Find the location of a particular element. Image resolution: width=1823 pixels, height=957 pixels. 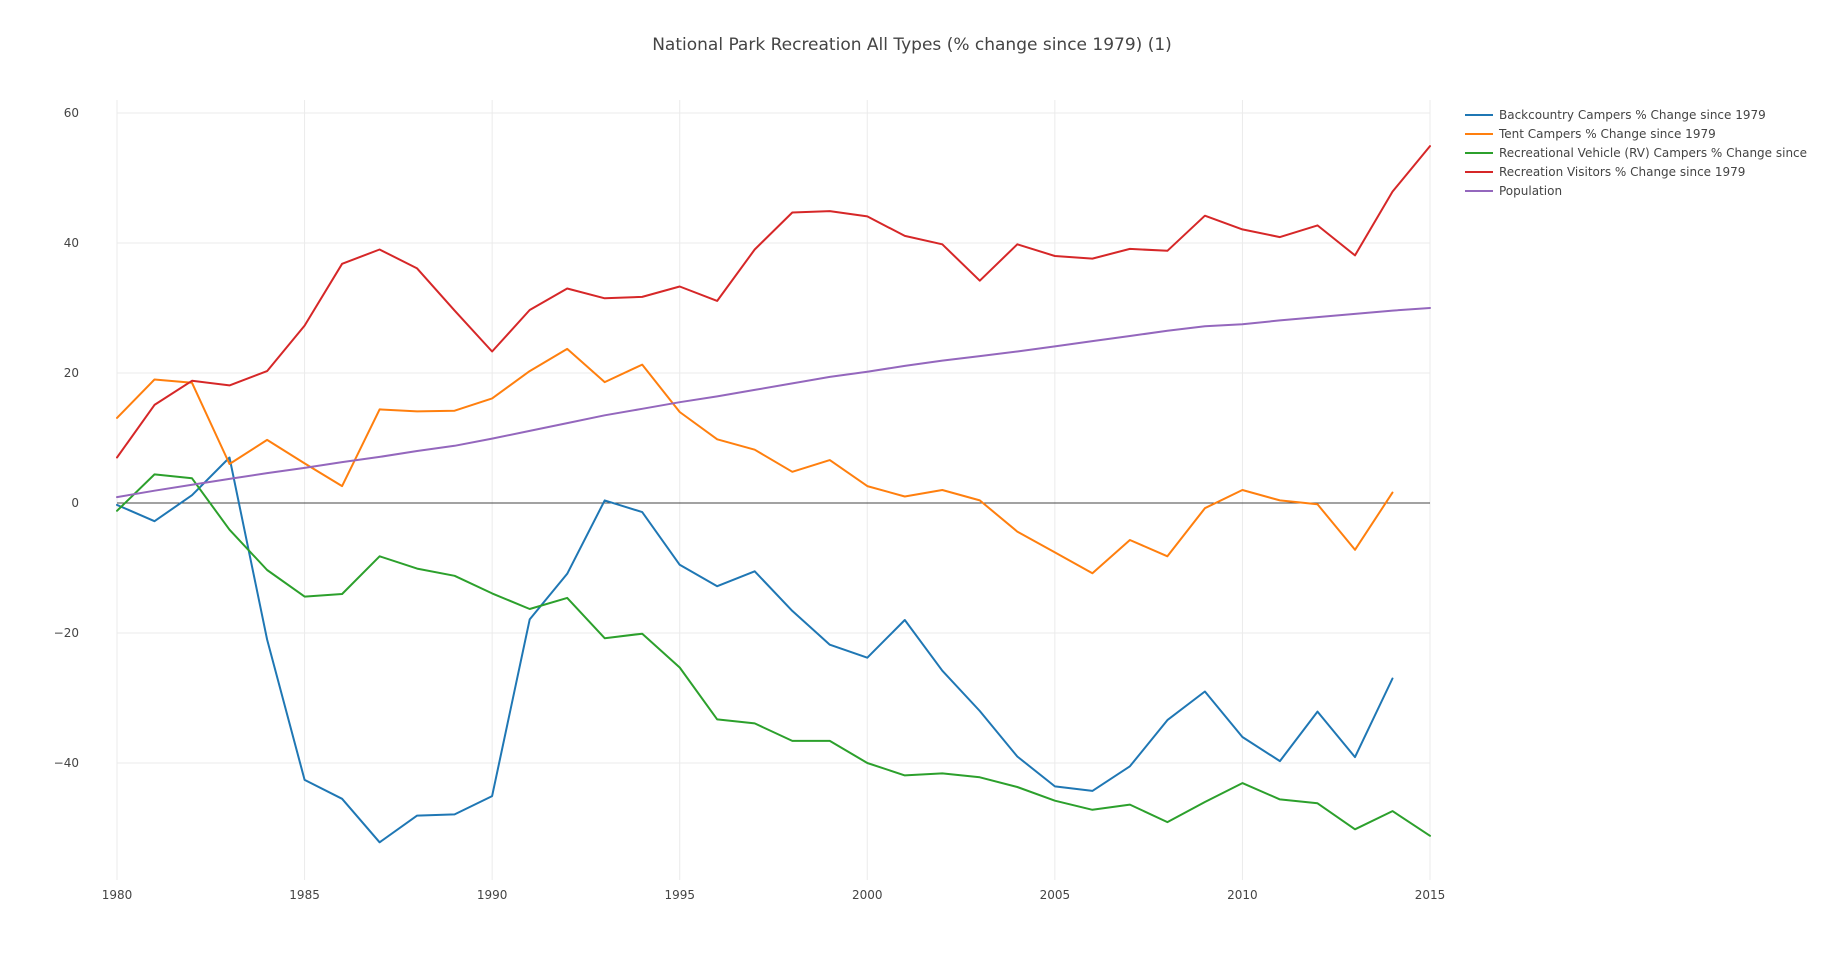

y-tick-label: −20 is located at coordinates (66, 633).